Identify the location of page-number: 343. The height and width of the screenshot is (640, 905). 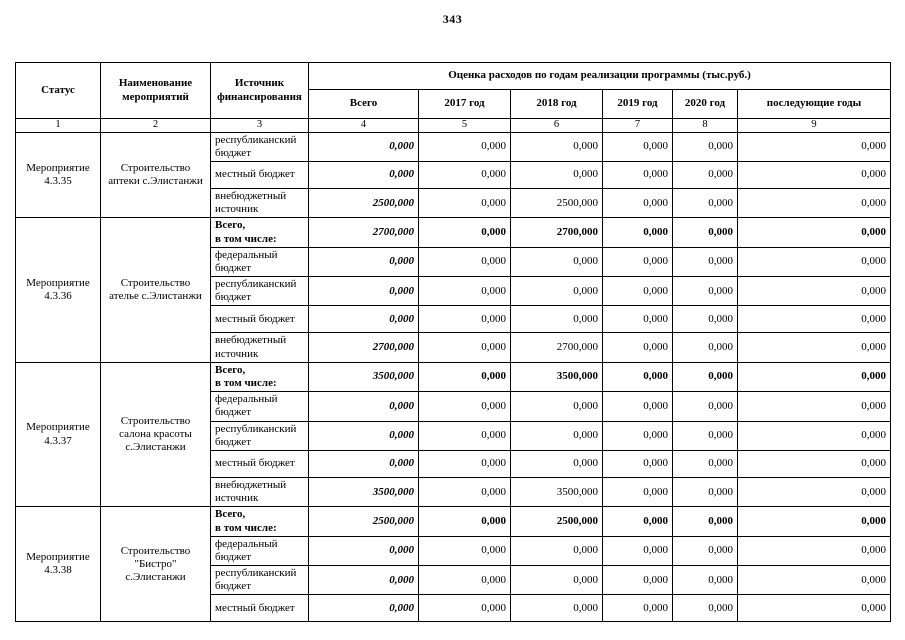
(452, 19).